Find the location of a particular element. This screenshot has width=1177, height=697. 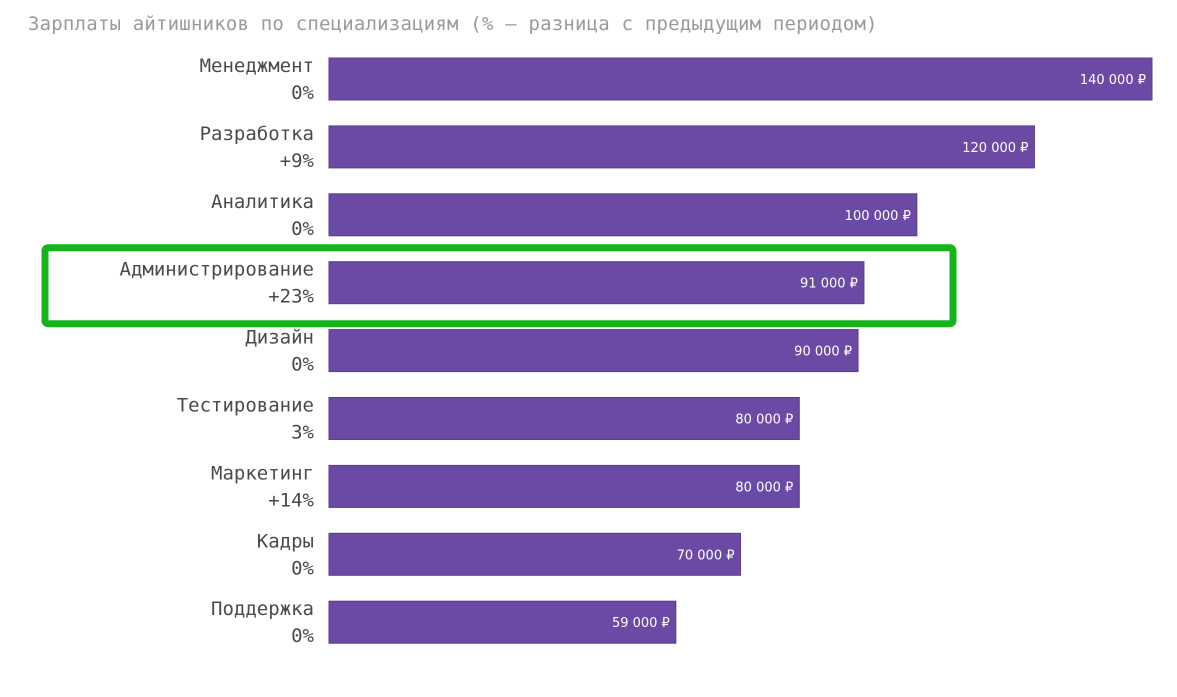

chart-row: 59 000 ₽ Поддержка 0% is located at coordinates (444, 622).